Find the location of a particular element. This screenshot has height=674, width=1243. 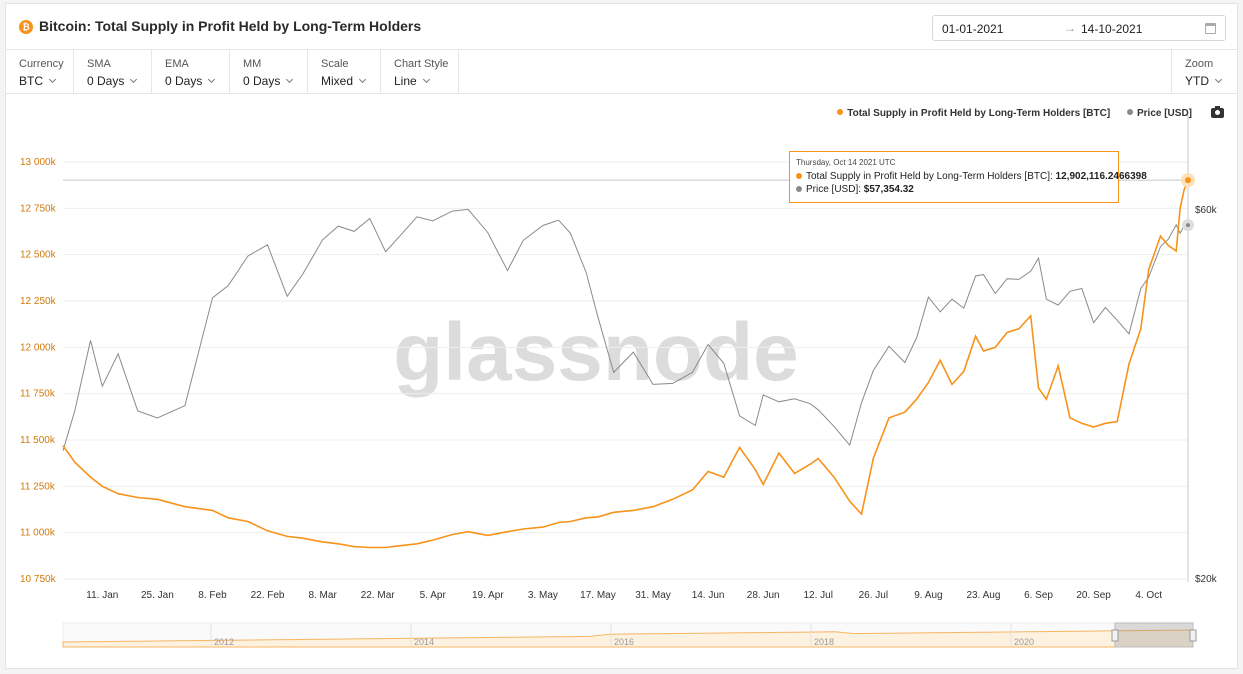

scale-select: Scale Mixed is located at coordinates (344, 72).